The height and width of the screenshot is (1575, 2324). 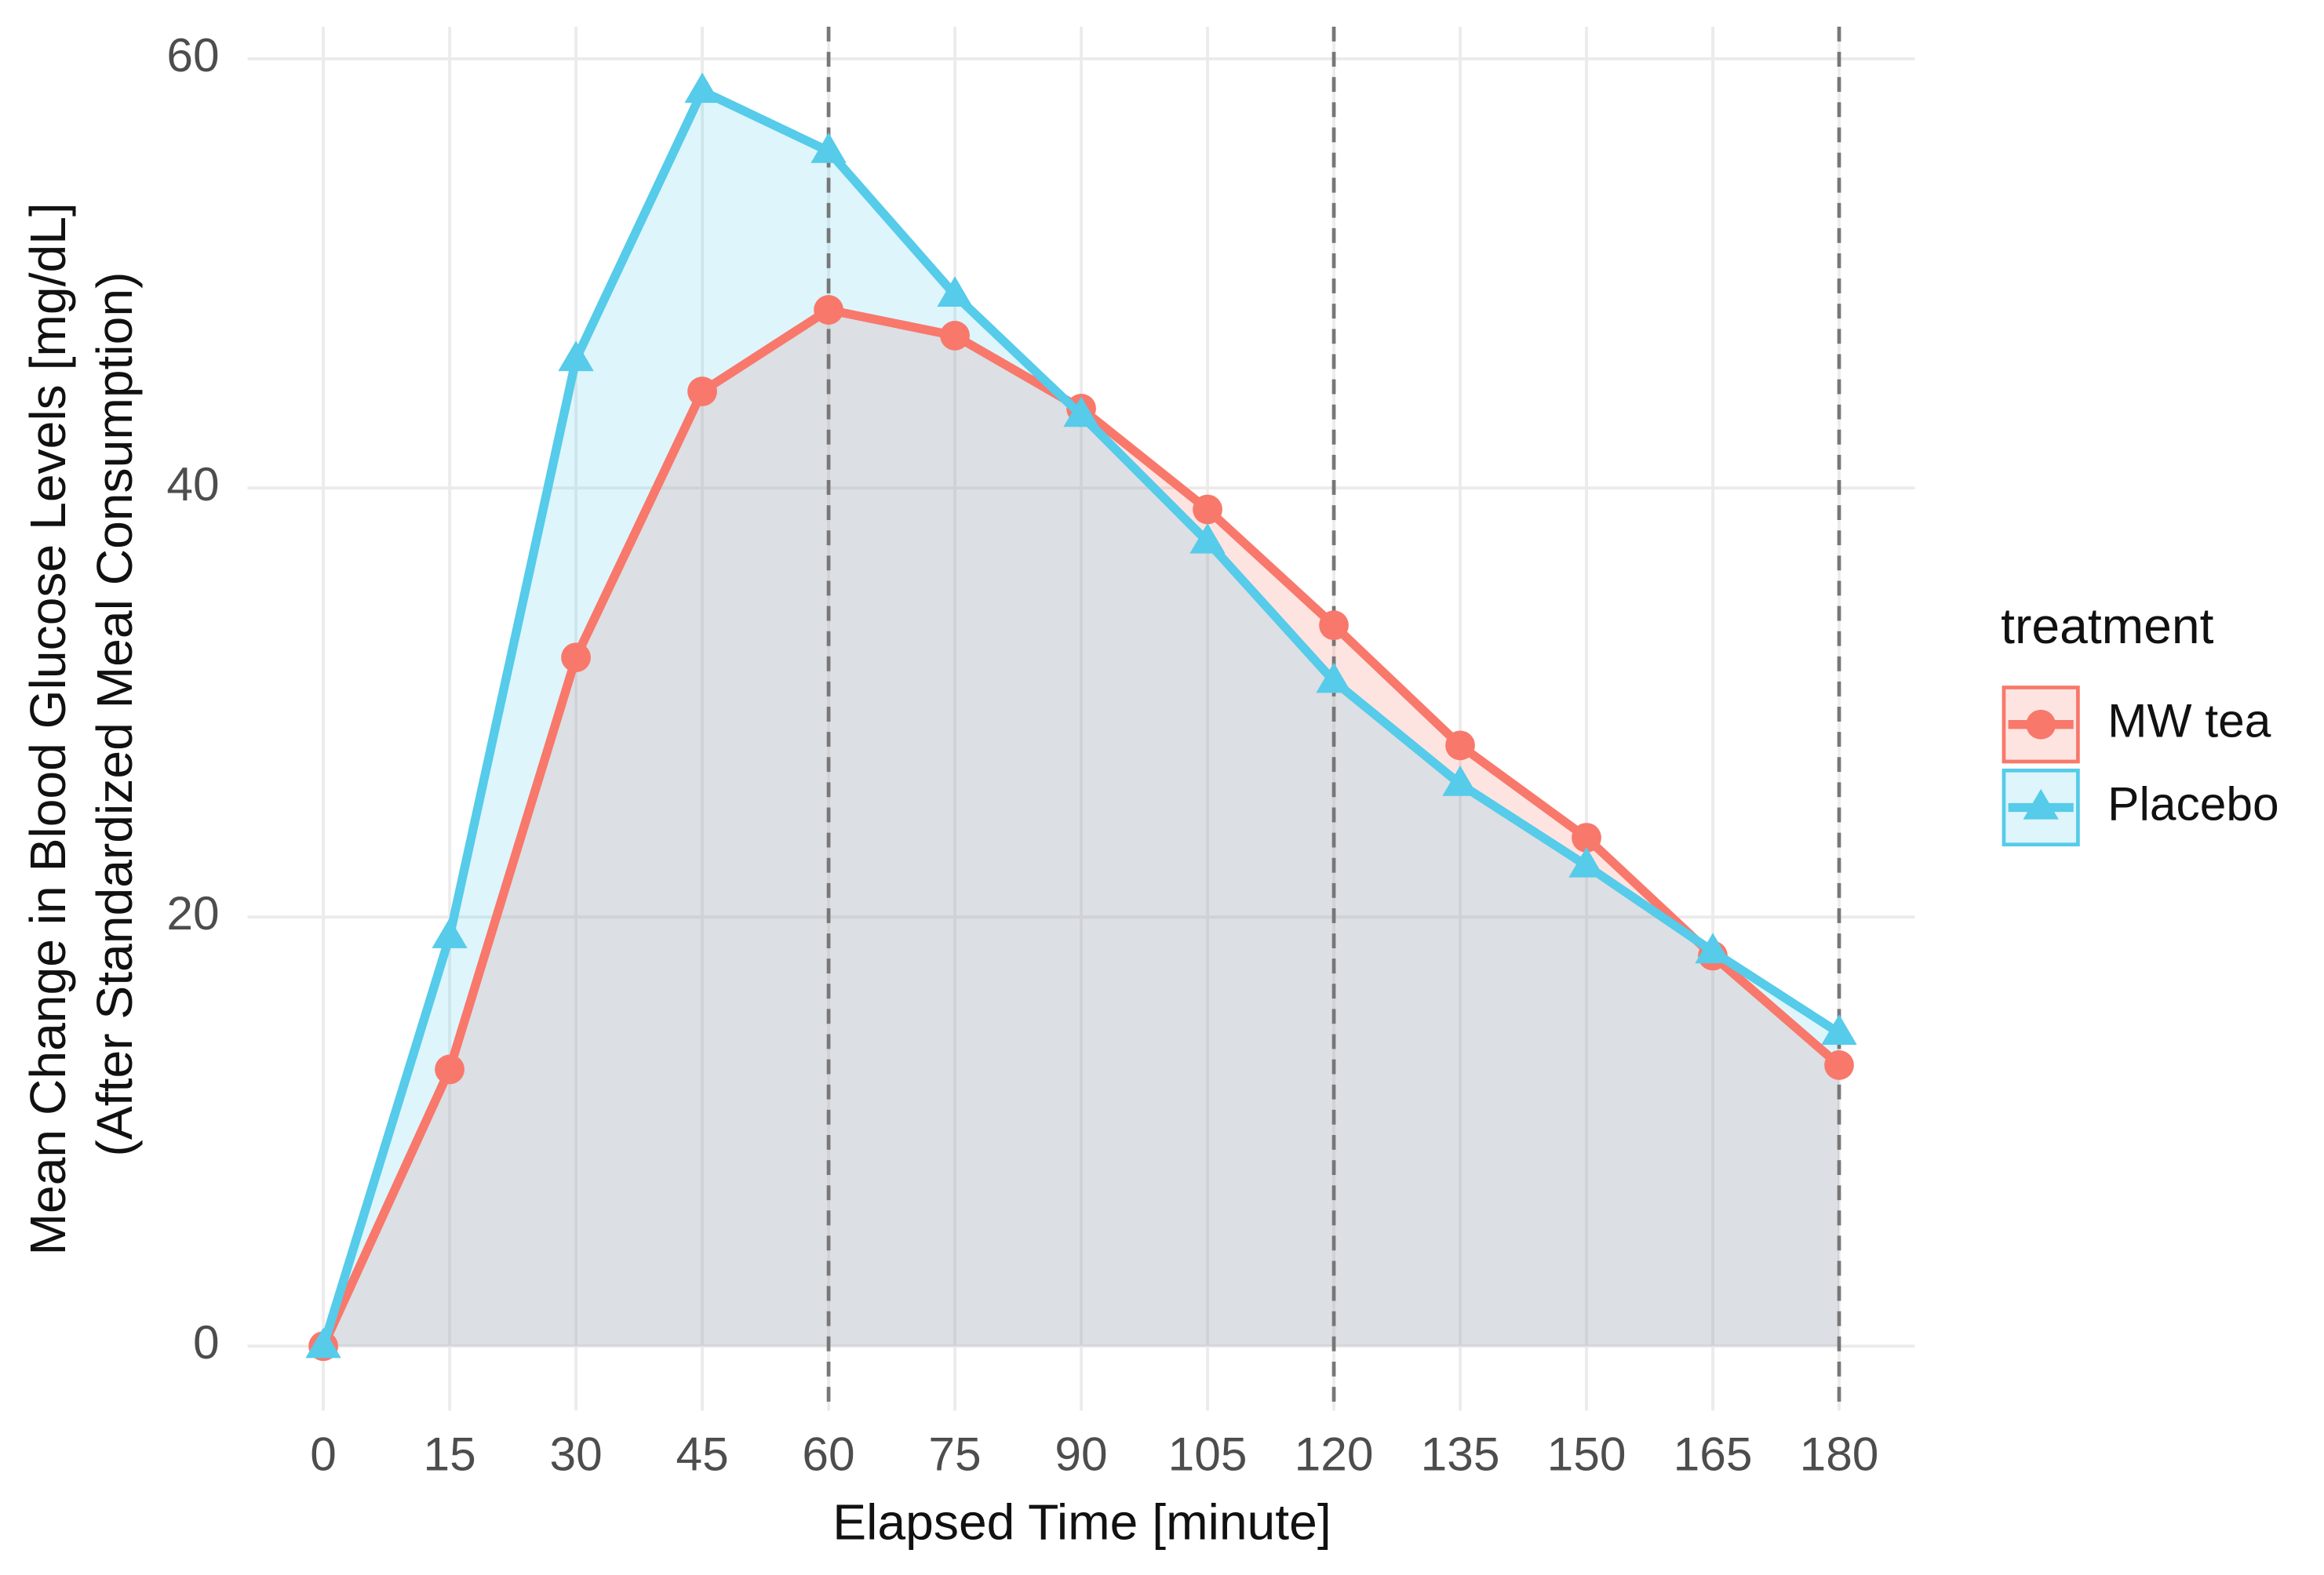 I want to click on x-tick-label: 135, so click(x=1461, y=1455).